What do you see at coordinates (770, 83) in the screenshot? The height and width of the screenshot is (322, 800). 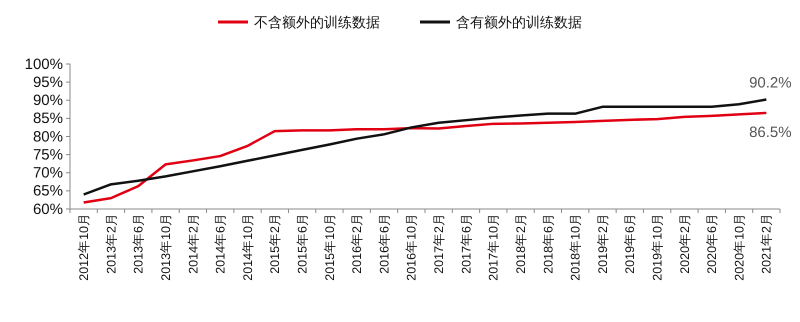 I see `annotation: 90.2%` at bounding box center [770, 83].